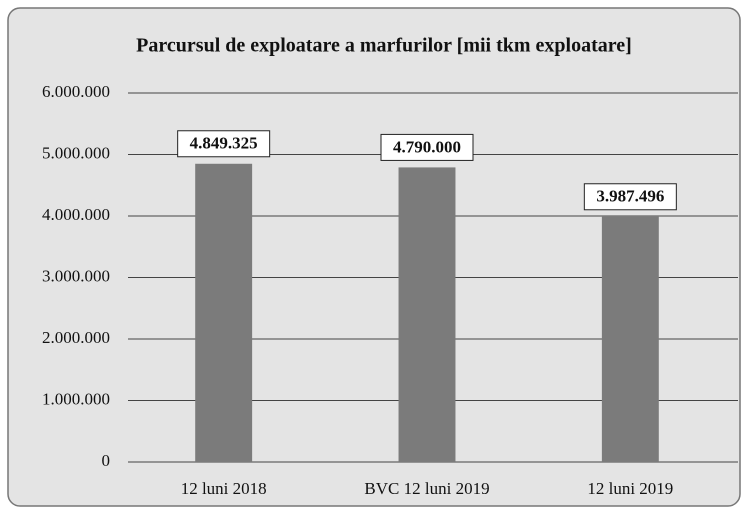 The height and width of the screenshot is (518, 748). What do you see at coordinates (76, 91) in the screenshot?
I see `y-tick-label: 6.000.000` at bounding box center [76, 91].